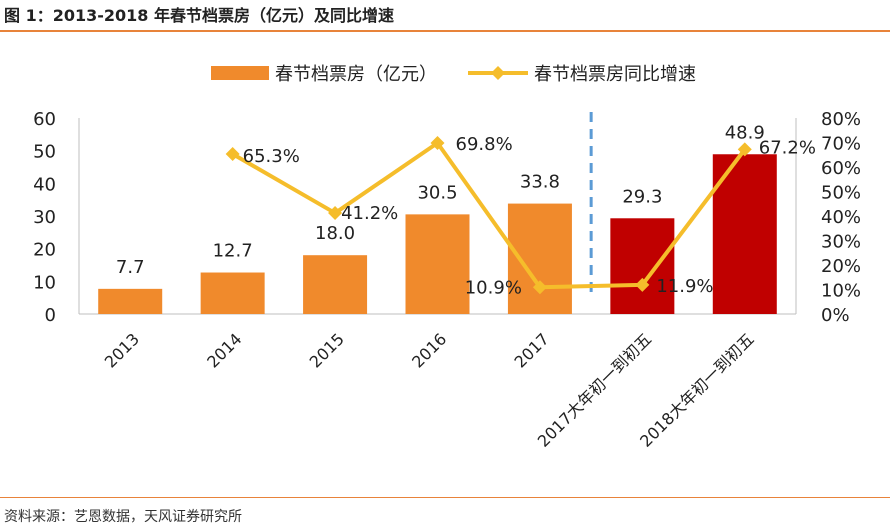 The width and height of the screenshot is (890, 530). What do you see at coordinates (841, 193) in the screenshot?
I see `y-right-tick-label: 50%` at bounding box center [841, 193].